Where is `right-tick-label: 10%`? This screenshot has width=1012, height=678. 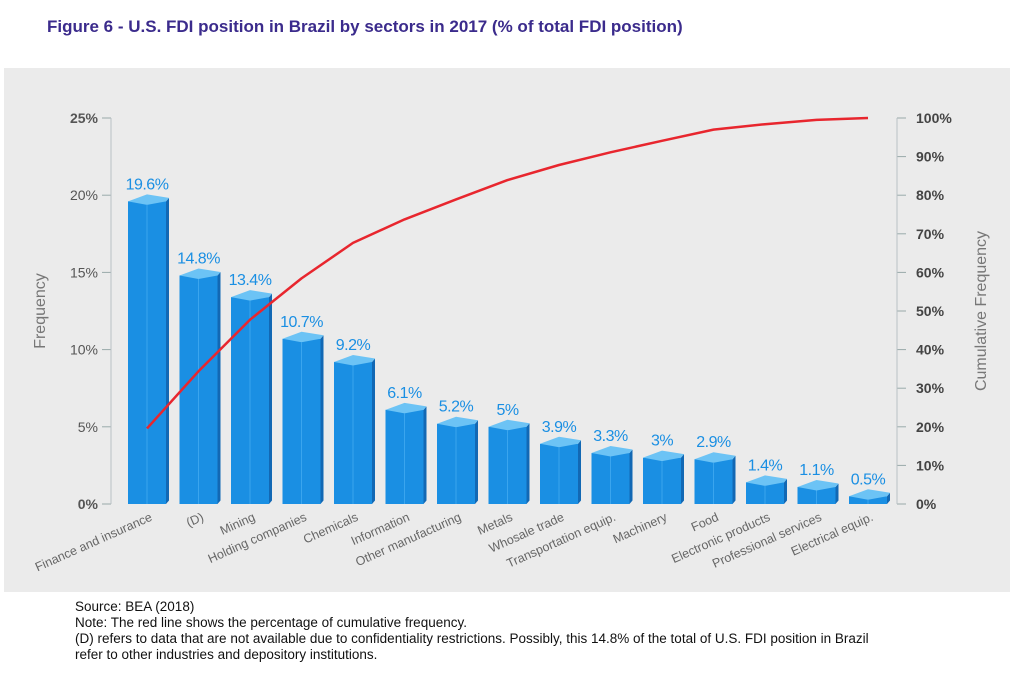 right-tick-label: 10% is located at coordinates (930, 465).